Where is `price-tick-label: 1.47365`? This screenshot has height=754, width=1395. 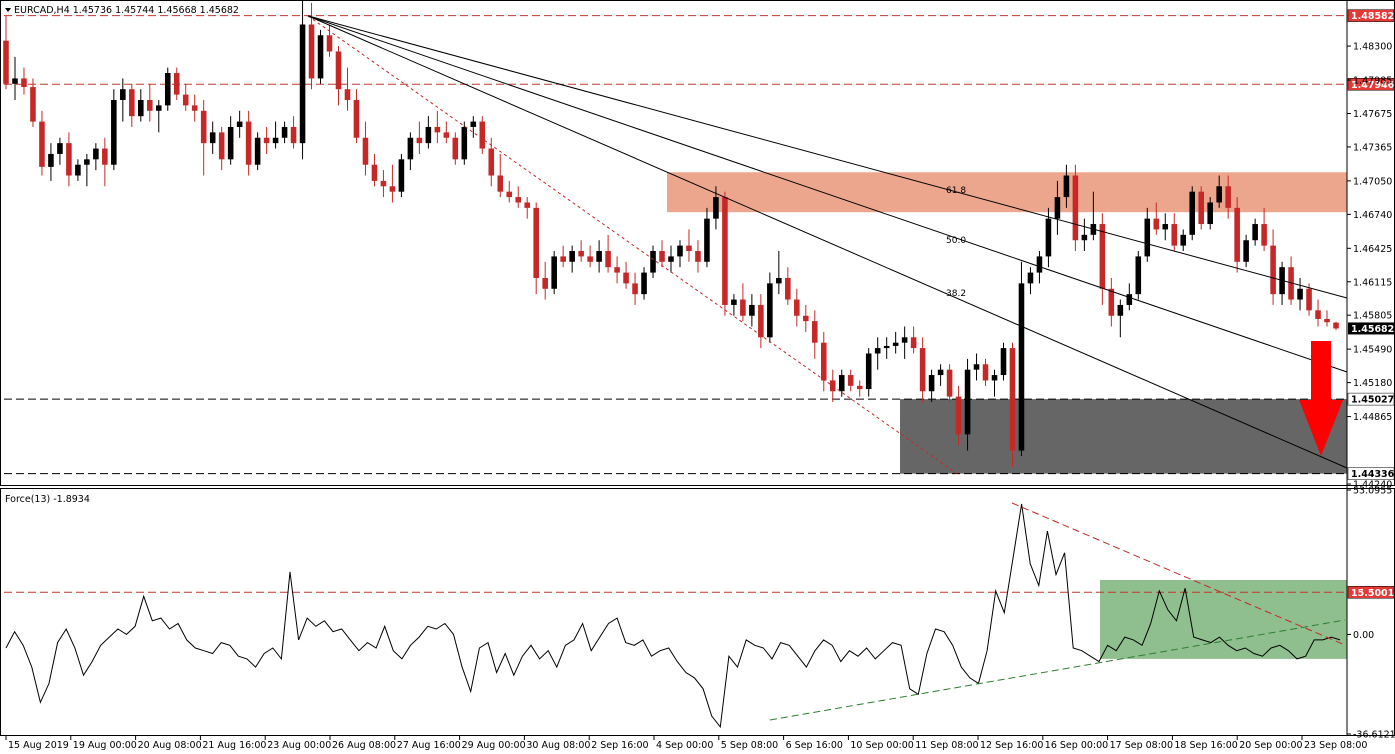
price-tick-label: 1.47365 is located at coordinates (1372, 147).